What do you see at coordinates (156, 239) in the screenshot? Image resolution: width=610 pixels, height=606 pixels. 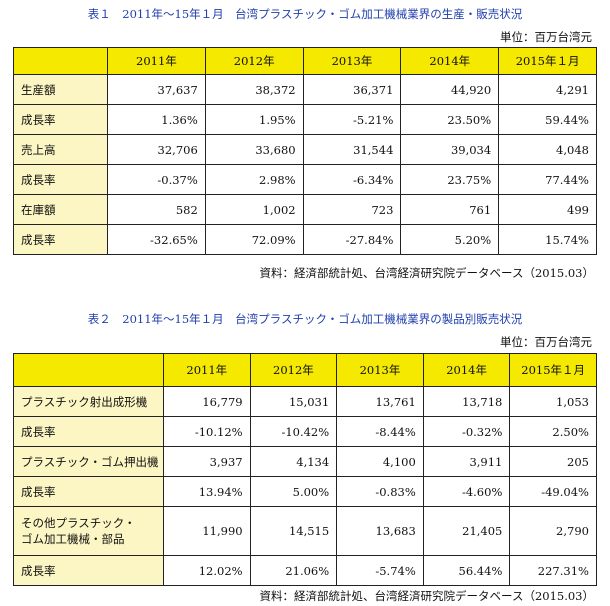 I see `value-cell: -32.65%` at bounding box center [156, 239].